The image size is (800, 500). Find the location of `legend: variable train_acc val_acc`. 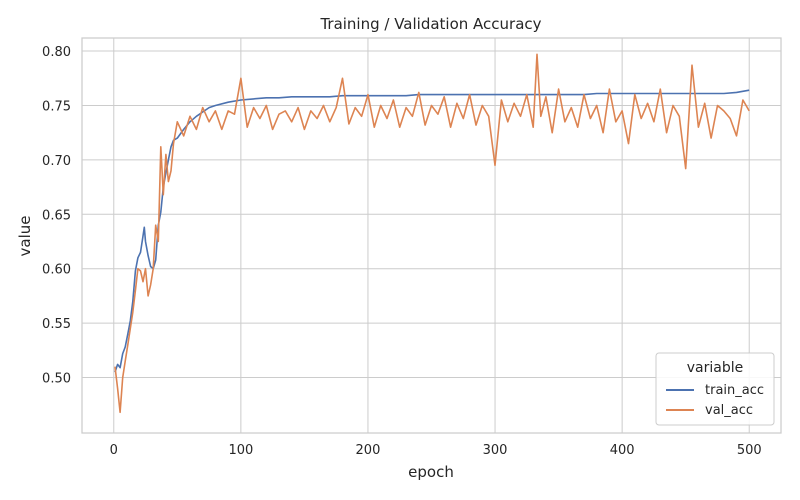

legend: variable train_acc val_acc is located at coordinates (715, 389).